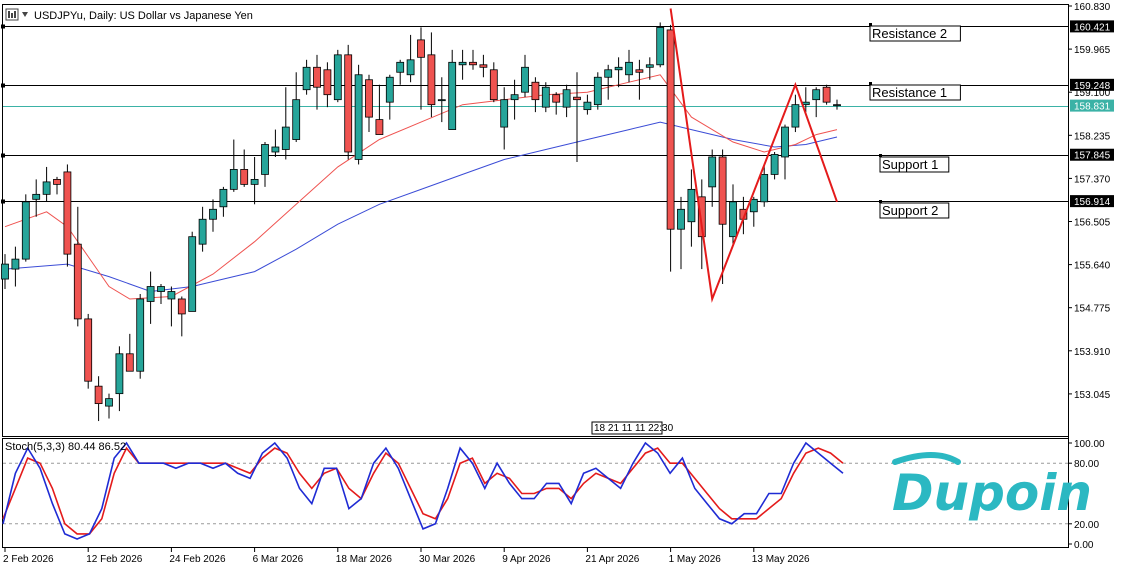  Describe the element at coordinates (12, 14) in the screenshot. I see `header-icon-bars` at that location.